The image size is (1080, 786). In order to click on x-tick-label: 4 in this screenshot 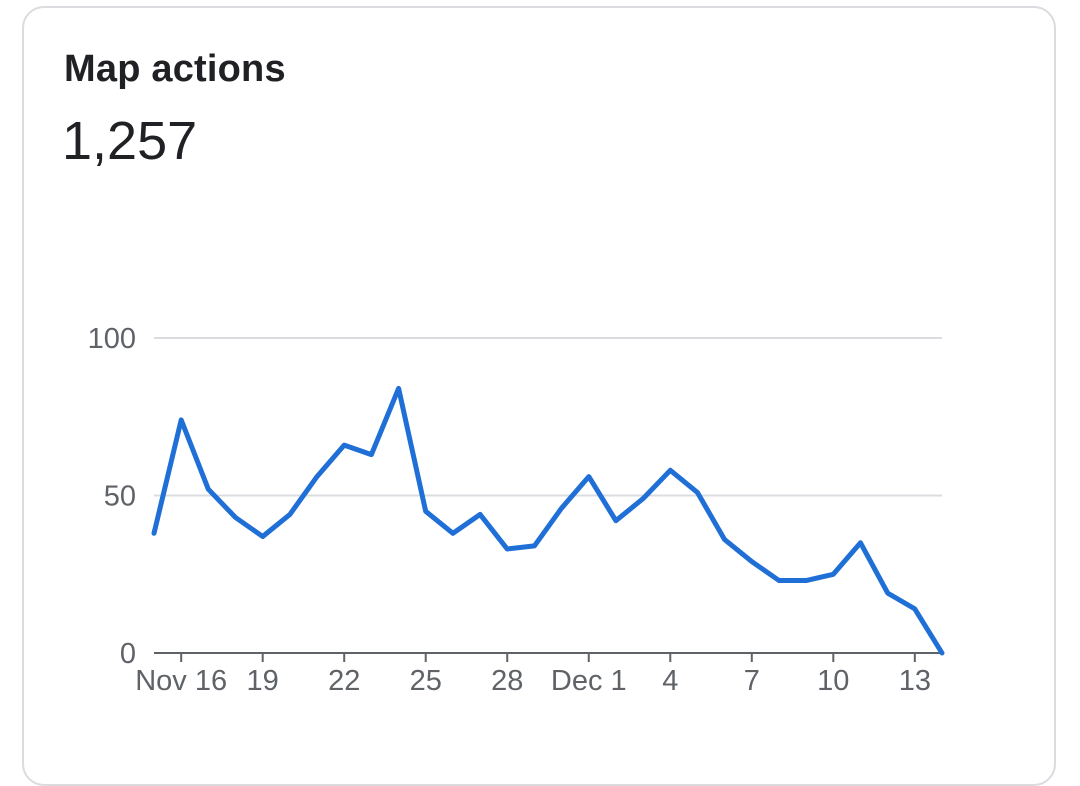, I will do `click(670, 681)`.